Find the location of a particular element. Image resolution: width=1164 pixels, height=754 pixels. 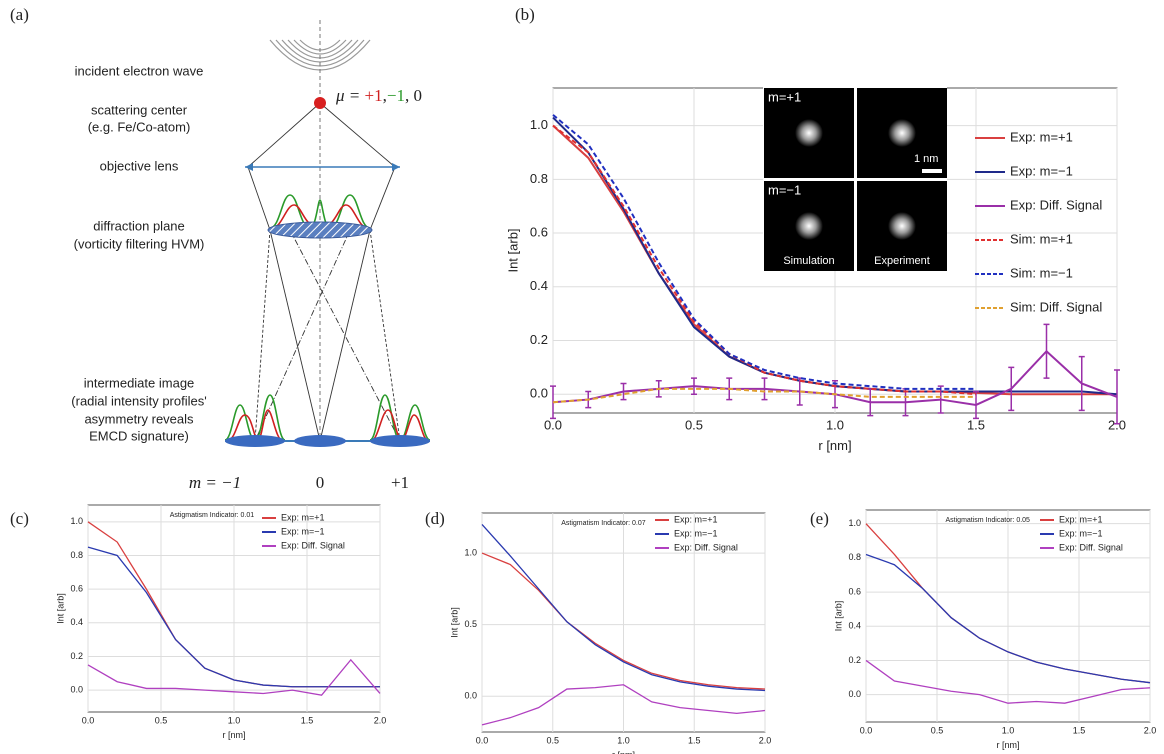

inset: m=+1 m=−1 1 nm Simulation Experiment is located at coordinates (855, 179).